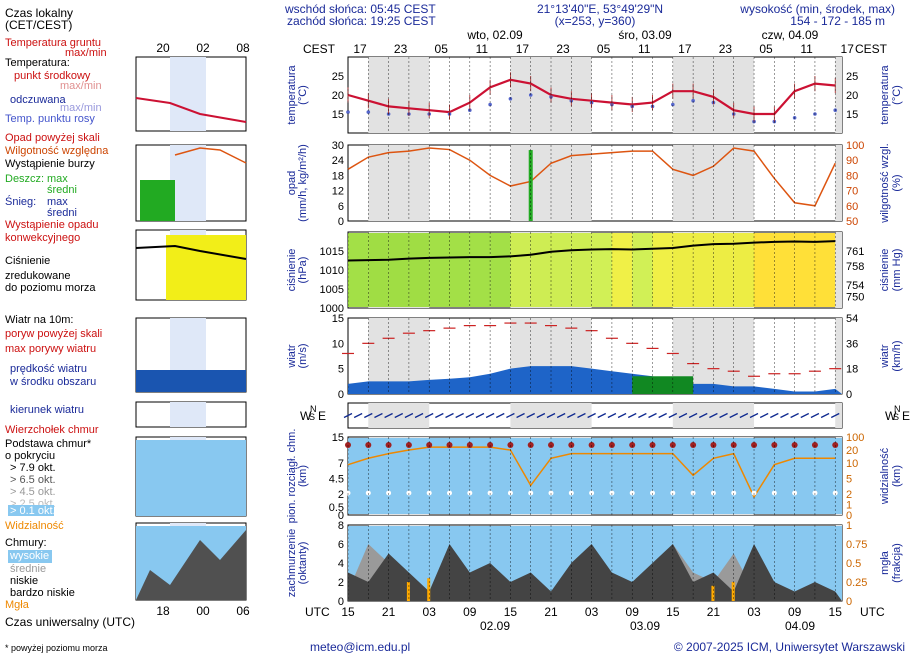 The image size is (910, 660). I want to click on legend-text: niskie, so click(24, 581).